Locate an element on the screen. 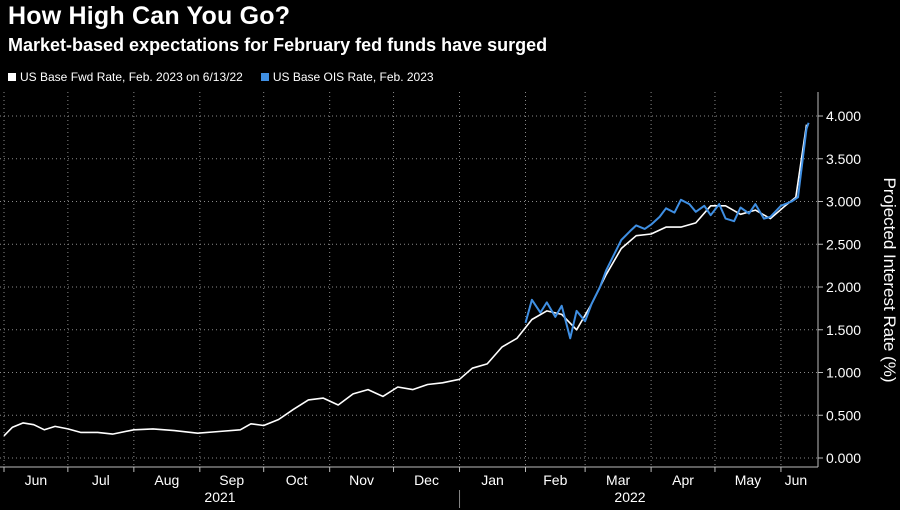 The image size is (900, 510). legend-label-fwd-rate: US Base Fwd Rate, Feb. 2023 on 6/13/22 is located at coordinates (131, 77).